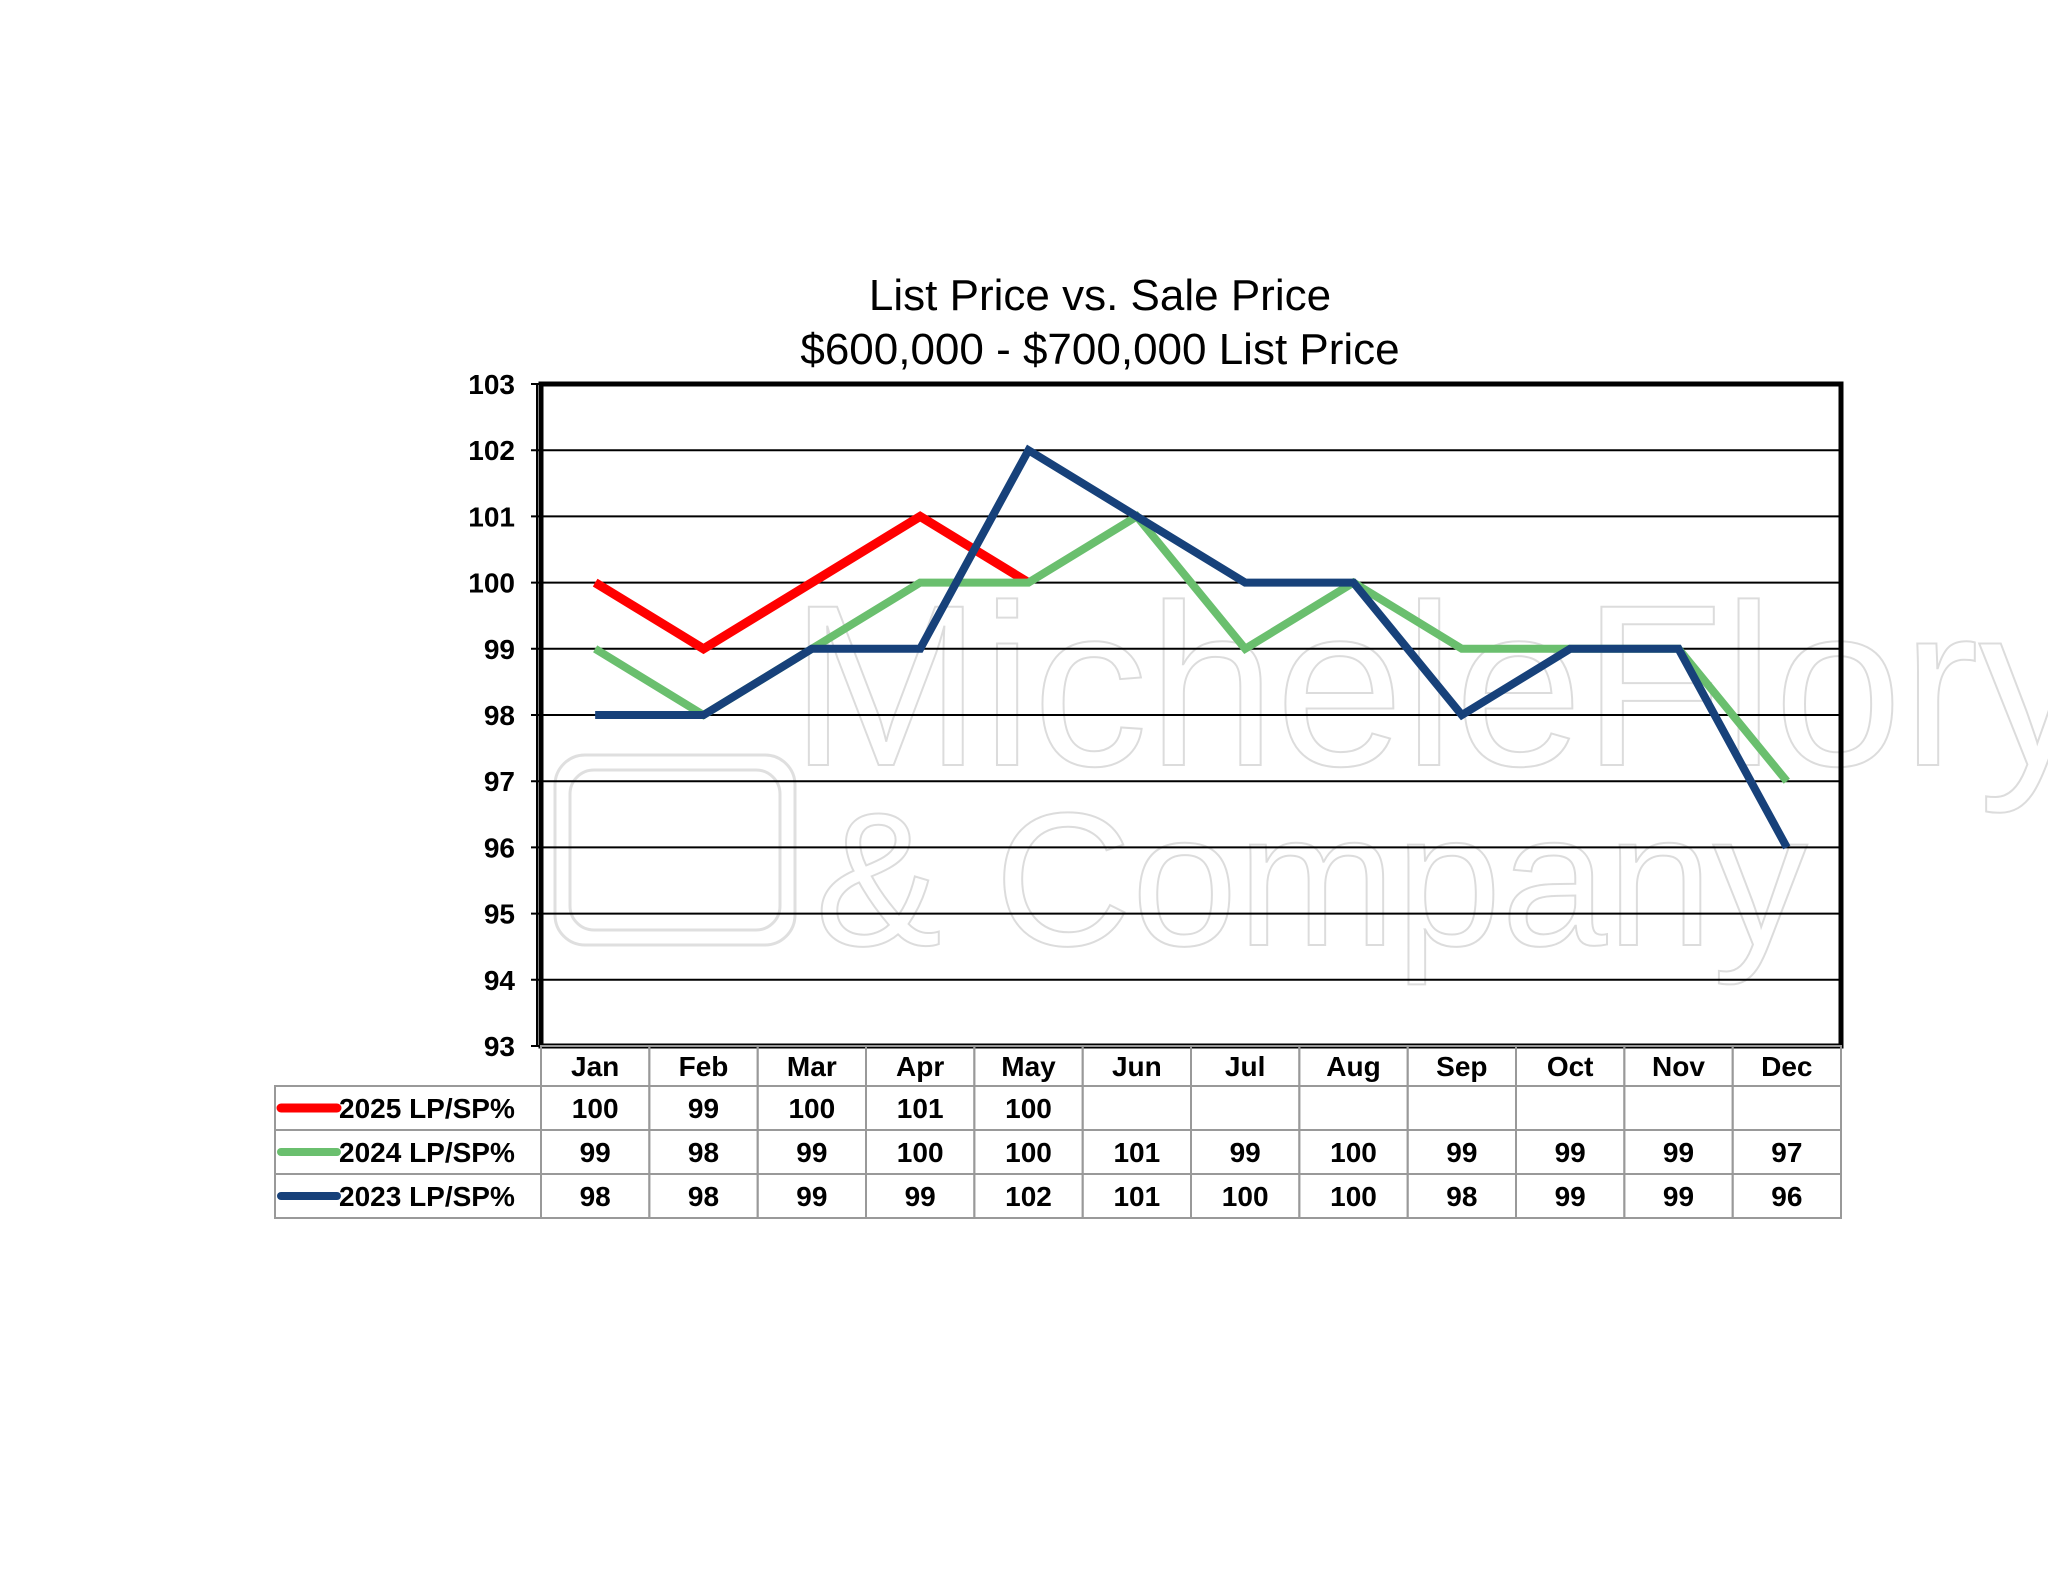 This screenshot has width=2048, height=1583. What do you see at coordinates (1028, 1066) in the screenshot?
I see `x-tick-label: May` at bounding box center [1028, 1066].